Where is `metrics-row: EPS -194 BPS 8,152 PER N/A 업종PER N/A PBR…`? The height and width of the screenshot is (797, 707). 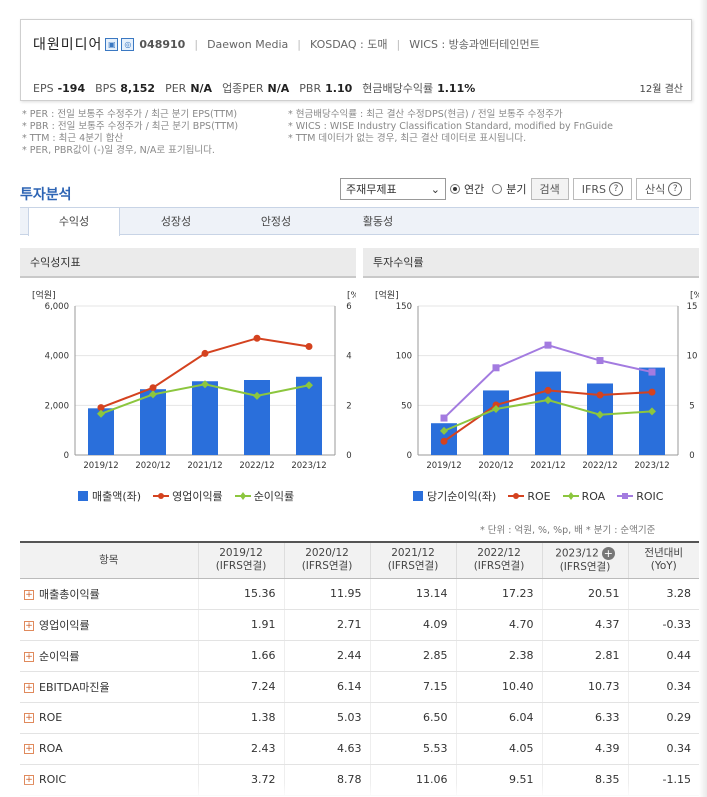 metrics-row: EPS -194 BPS 8,152 PER N/A 업종PER N/A PBR… is located at coordinates (254, 88).